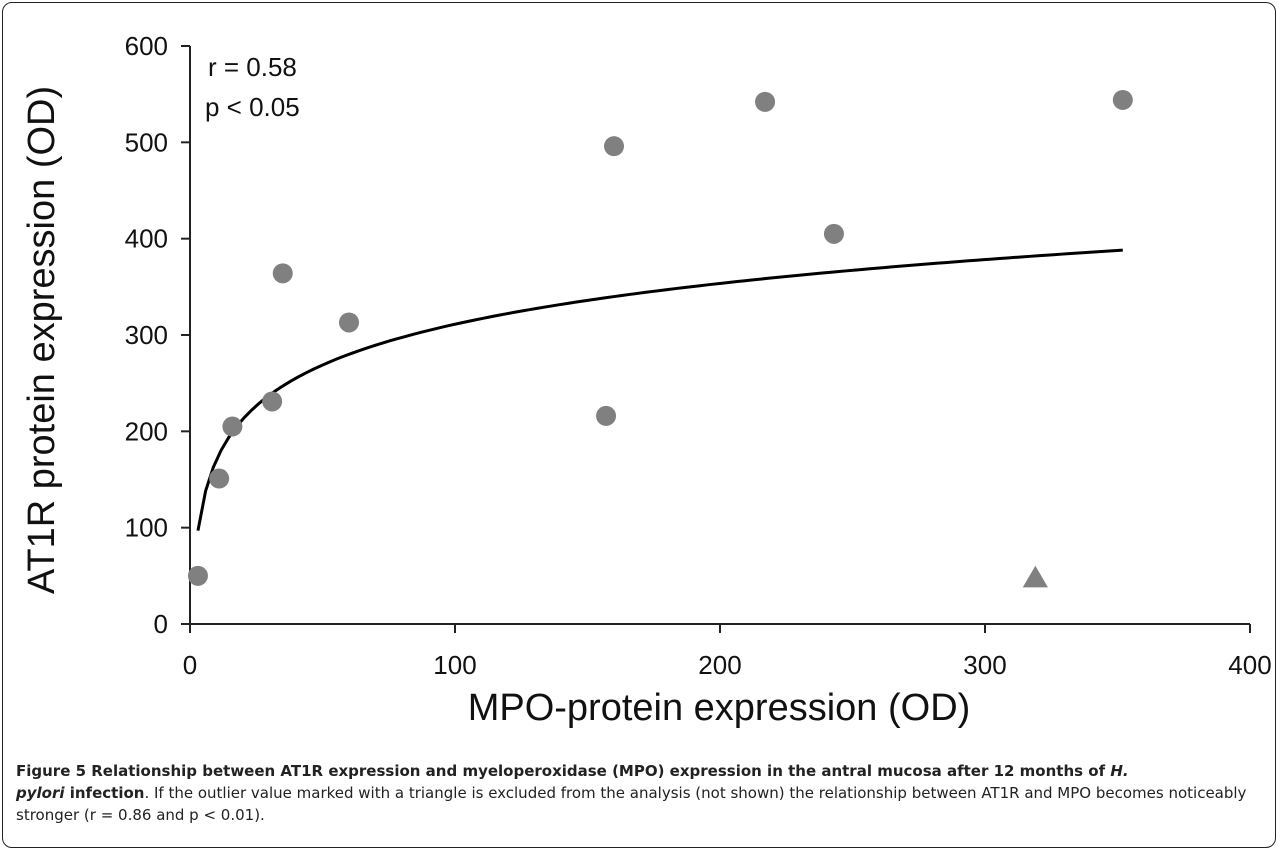  What do you see at coordinates (454, 665) in the screenshot?
I see `x-tick-label: 100` at bounding box center [454, 665].